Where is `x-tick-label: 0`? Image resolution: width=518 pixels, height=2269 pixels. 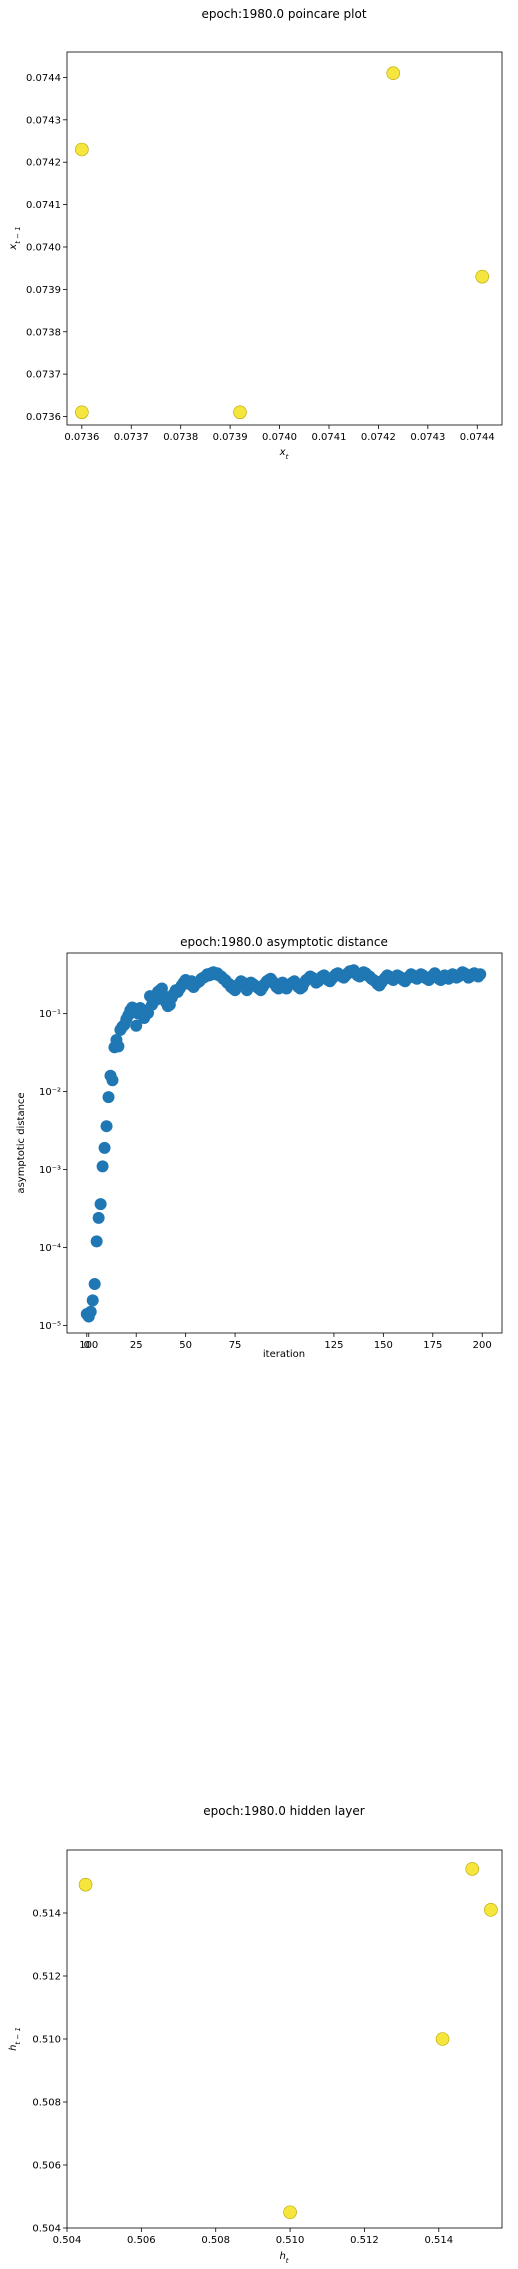 x-tick-label: 0 is located at coordinates (87, 1345).